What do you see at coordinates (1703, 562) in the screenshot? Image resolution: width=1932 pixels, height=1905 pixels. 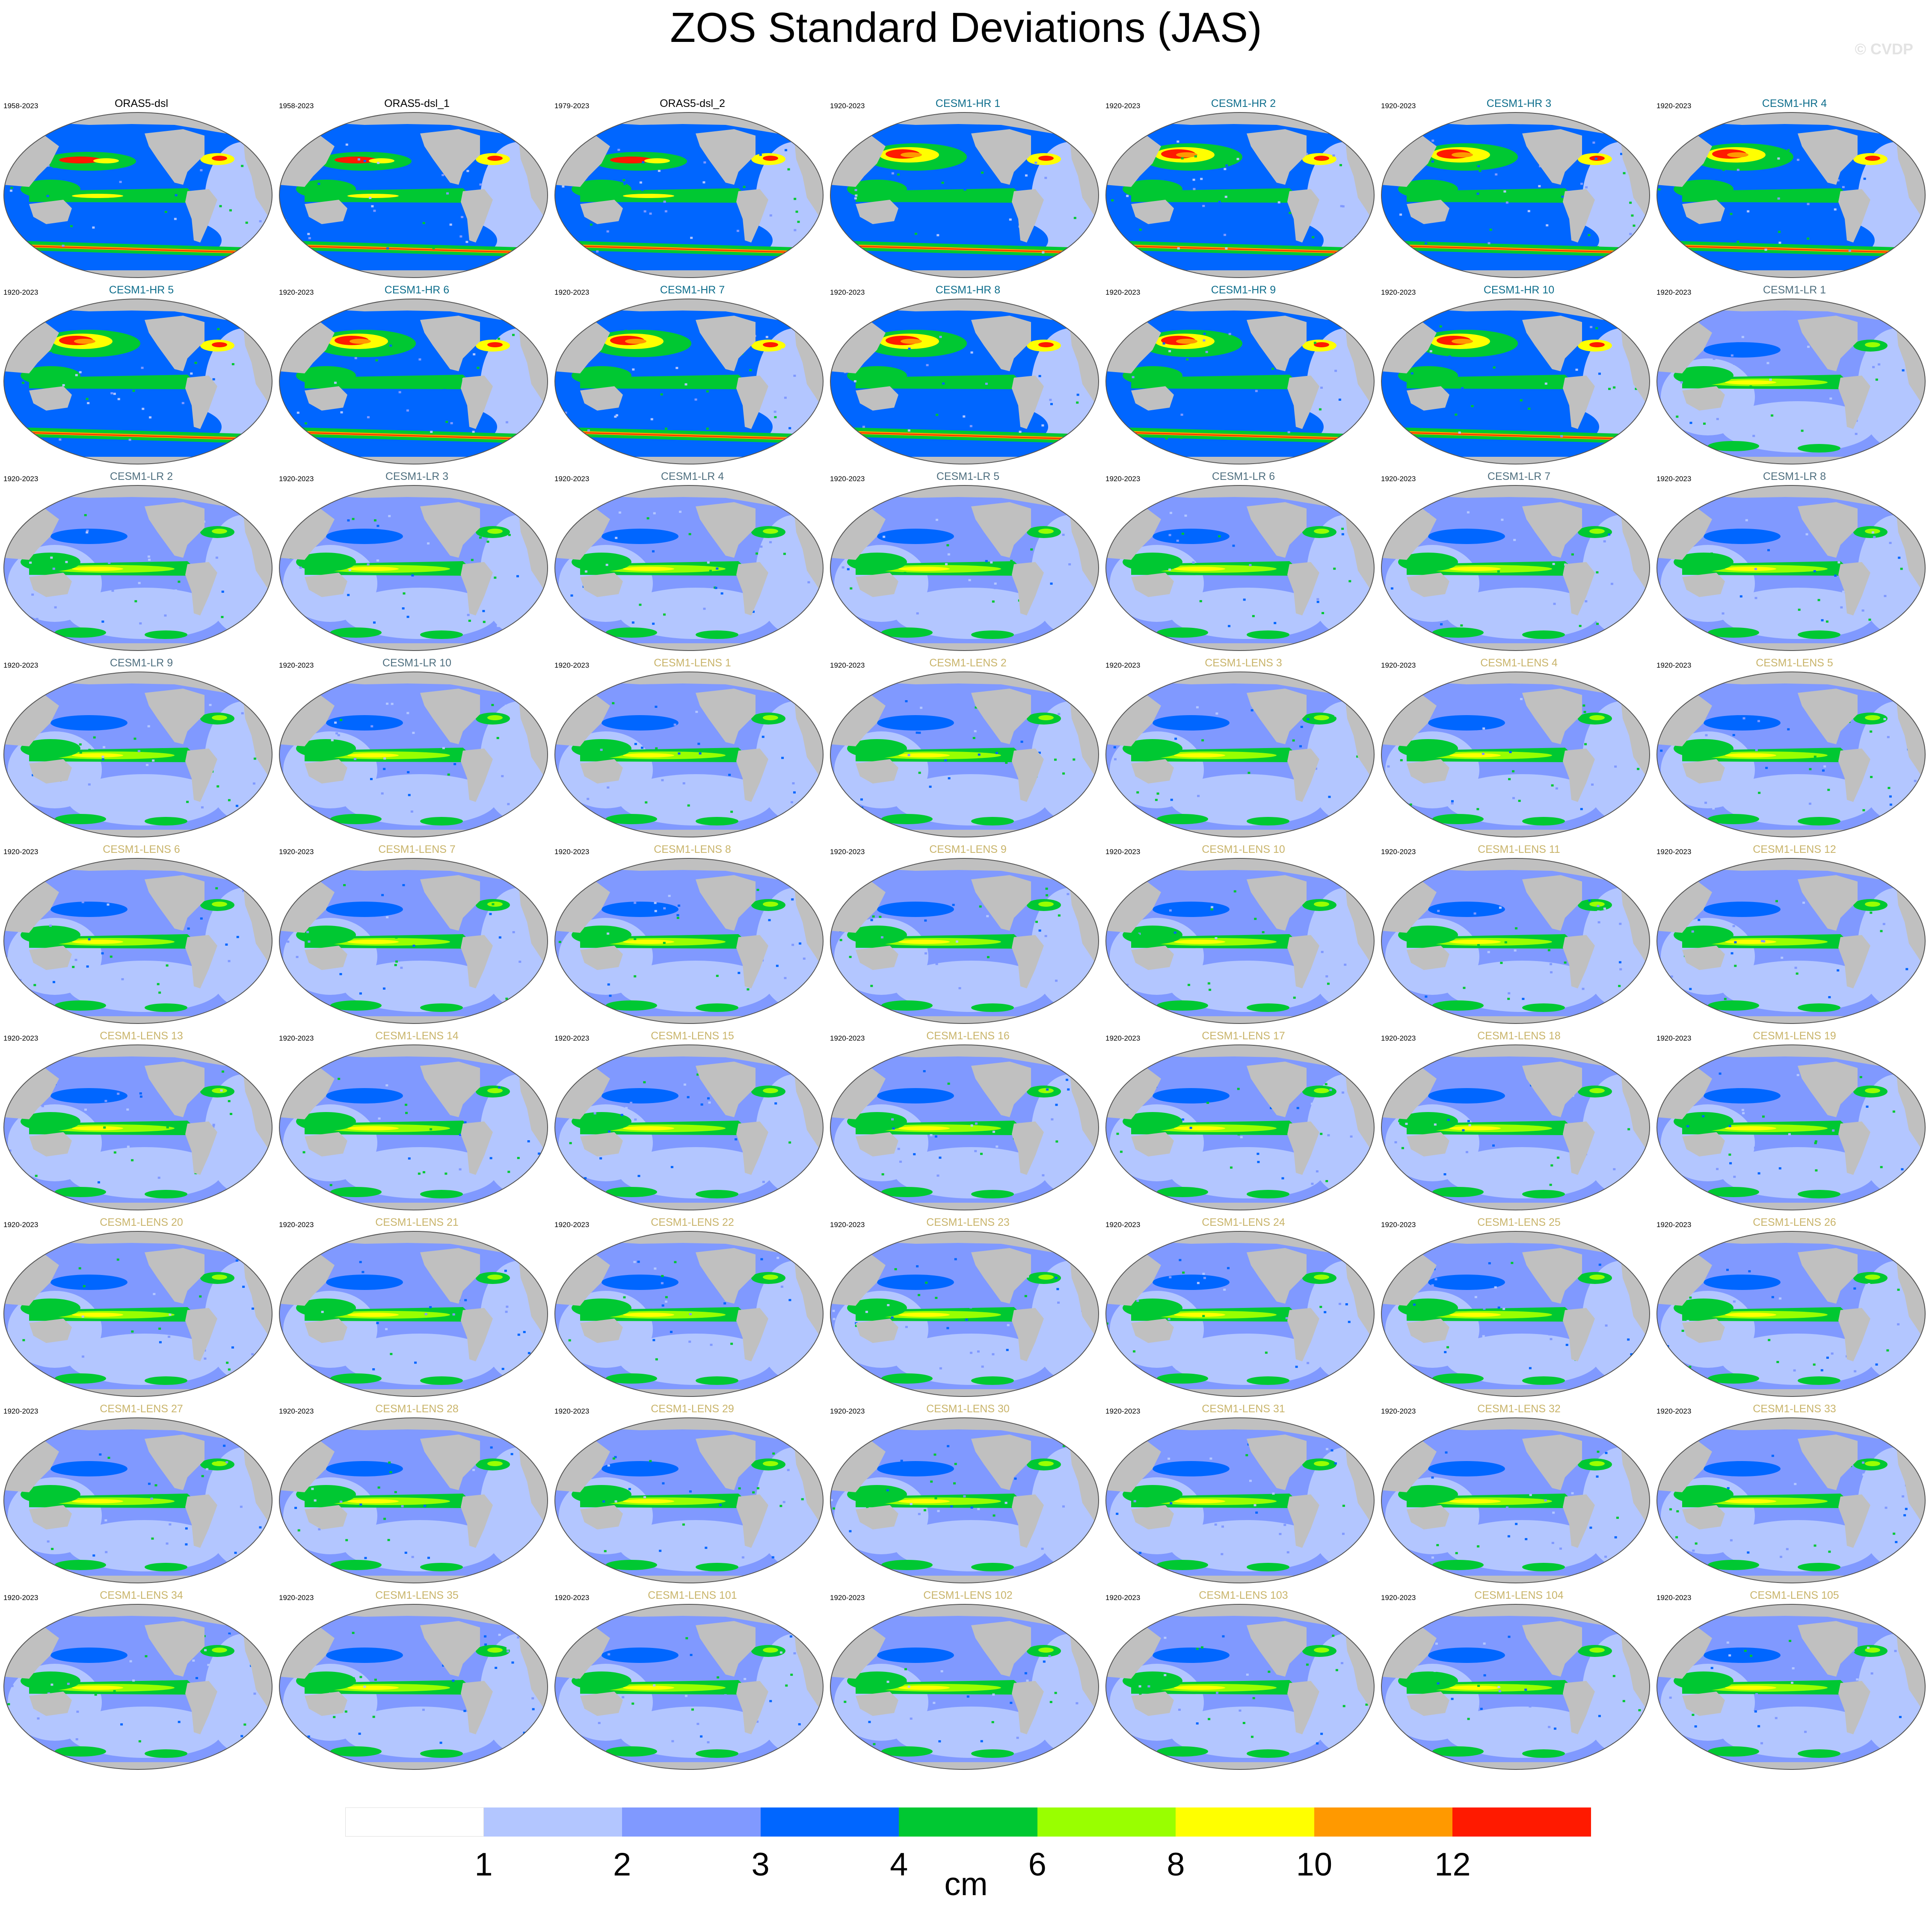 I see `west-pacific-band` at bounding box center [1703, 562].